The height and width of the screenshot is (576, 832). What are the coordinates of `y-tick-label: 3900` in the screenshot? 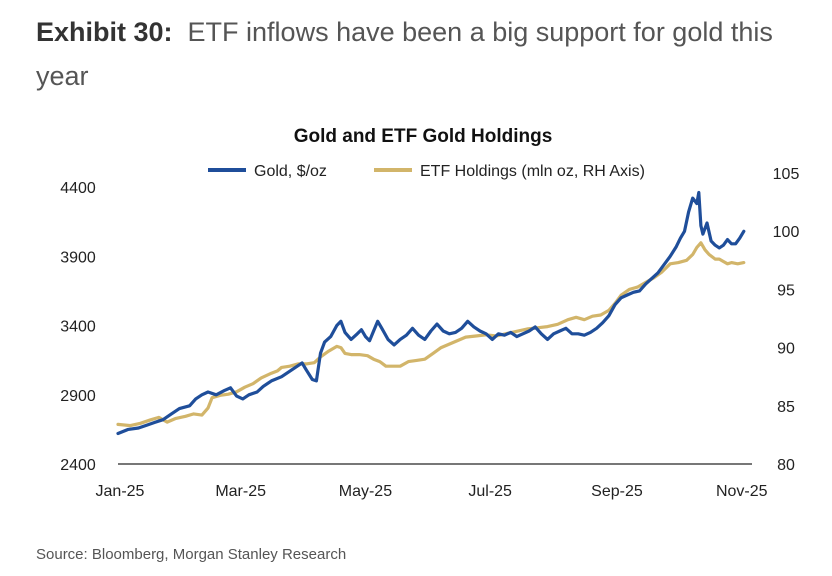 It's located at (78, 257).